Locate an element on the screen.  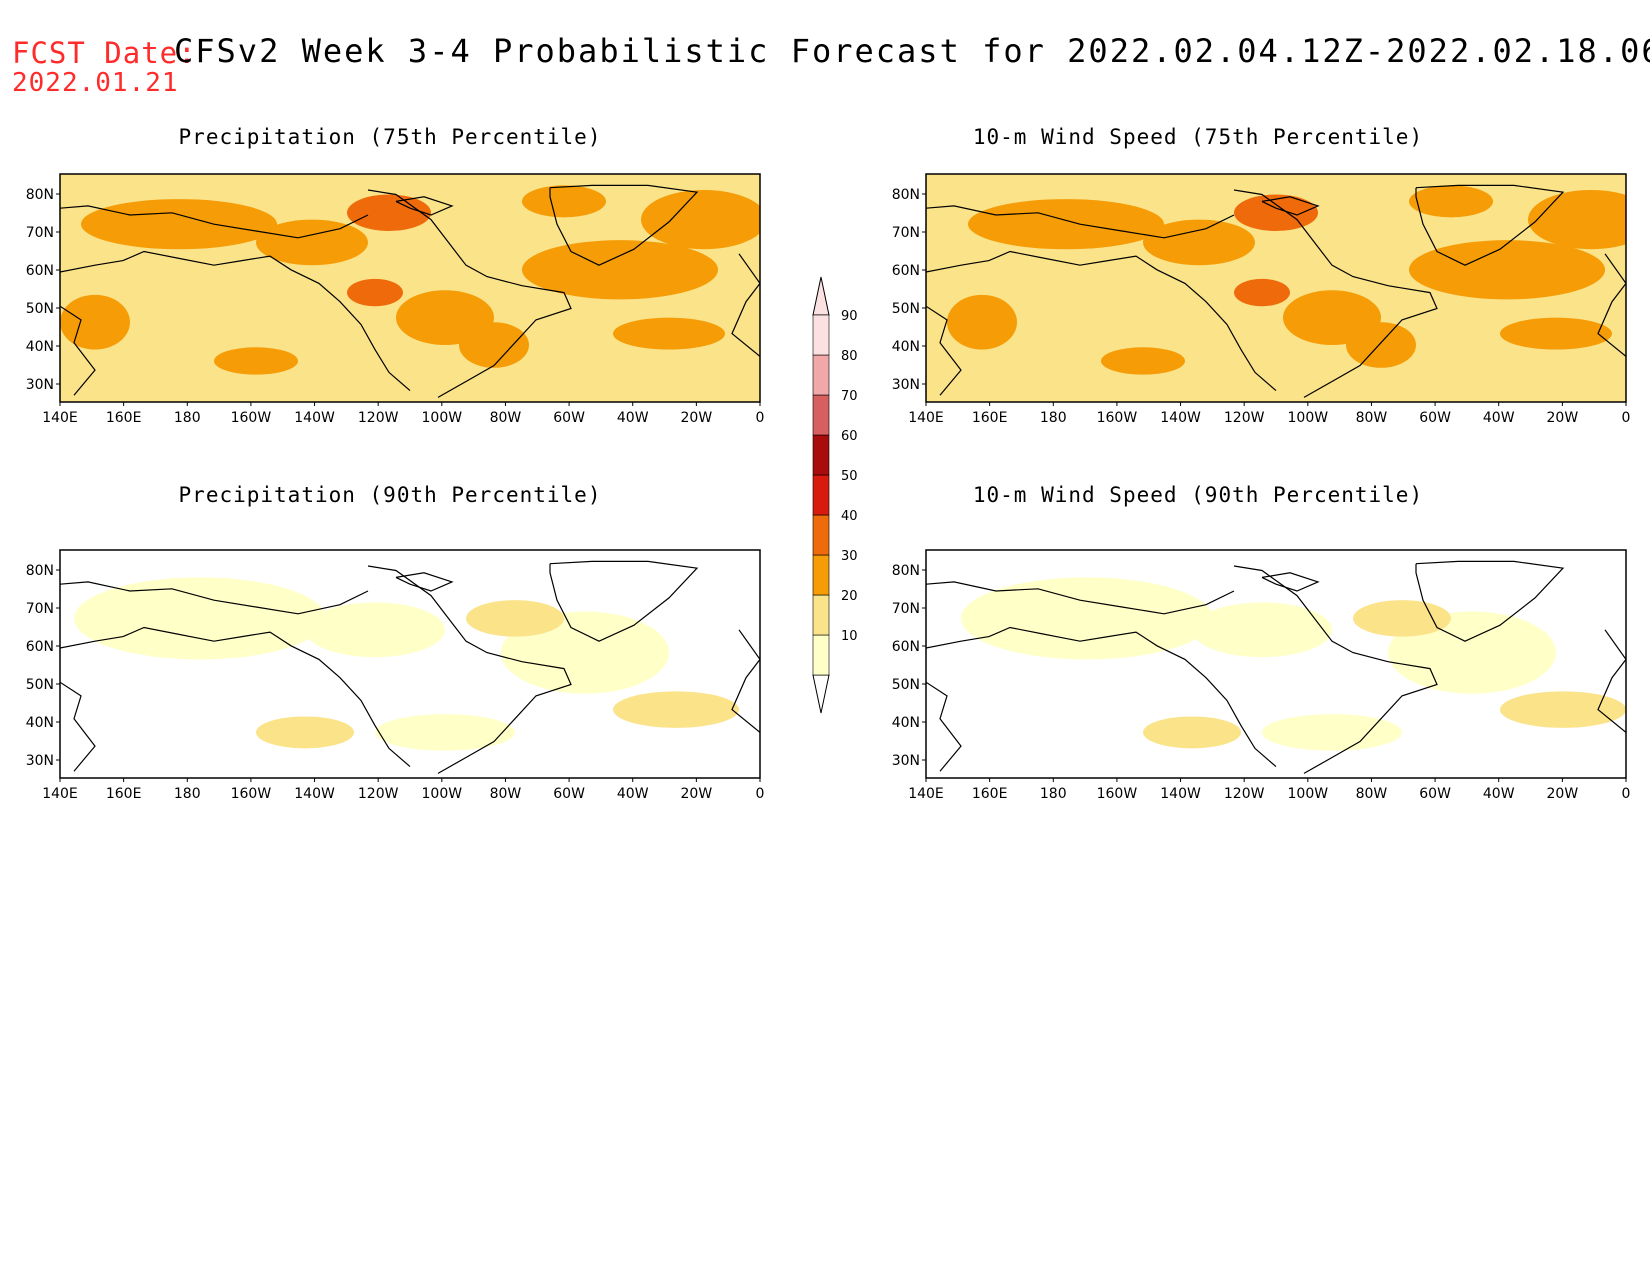
colorbar: 10 20 30 40 50 60 70 80 90 is located at coordinates (835, 495).